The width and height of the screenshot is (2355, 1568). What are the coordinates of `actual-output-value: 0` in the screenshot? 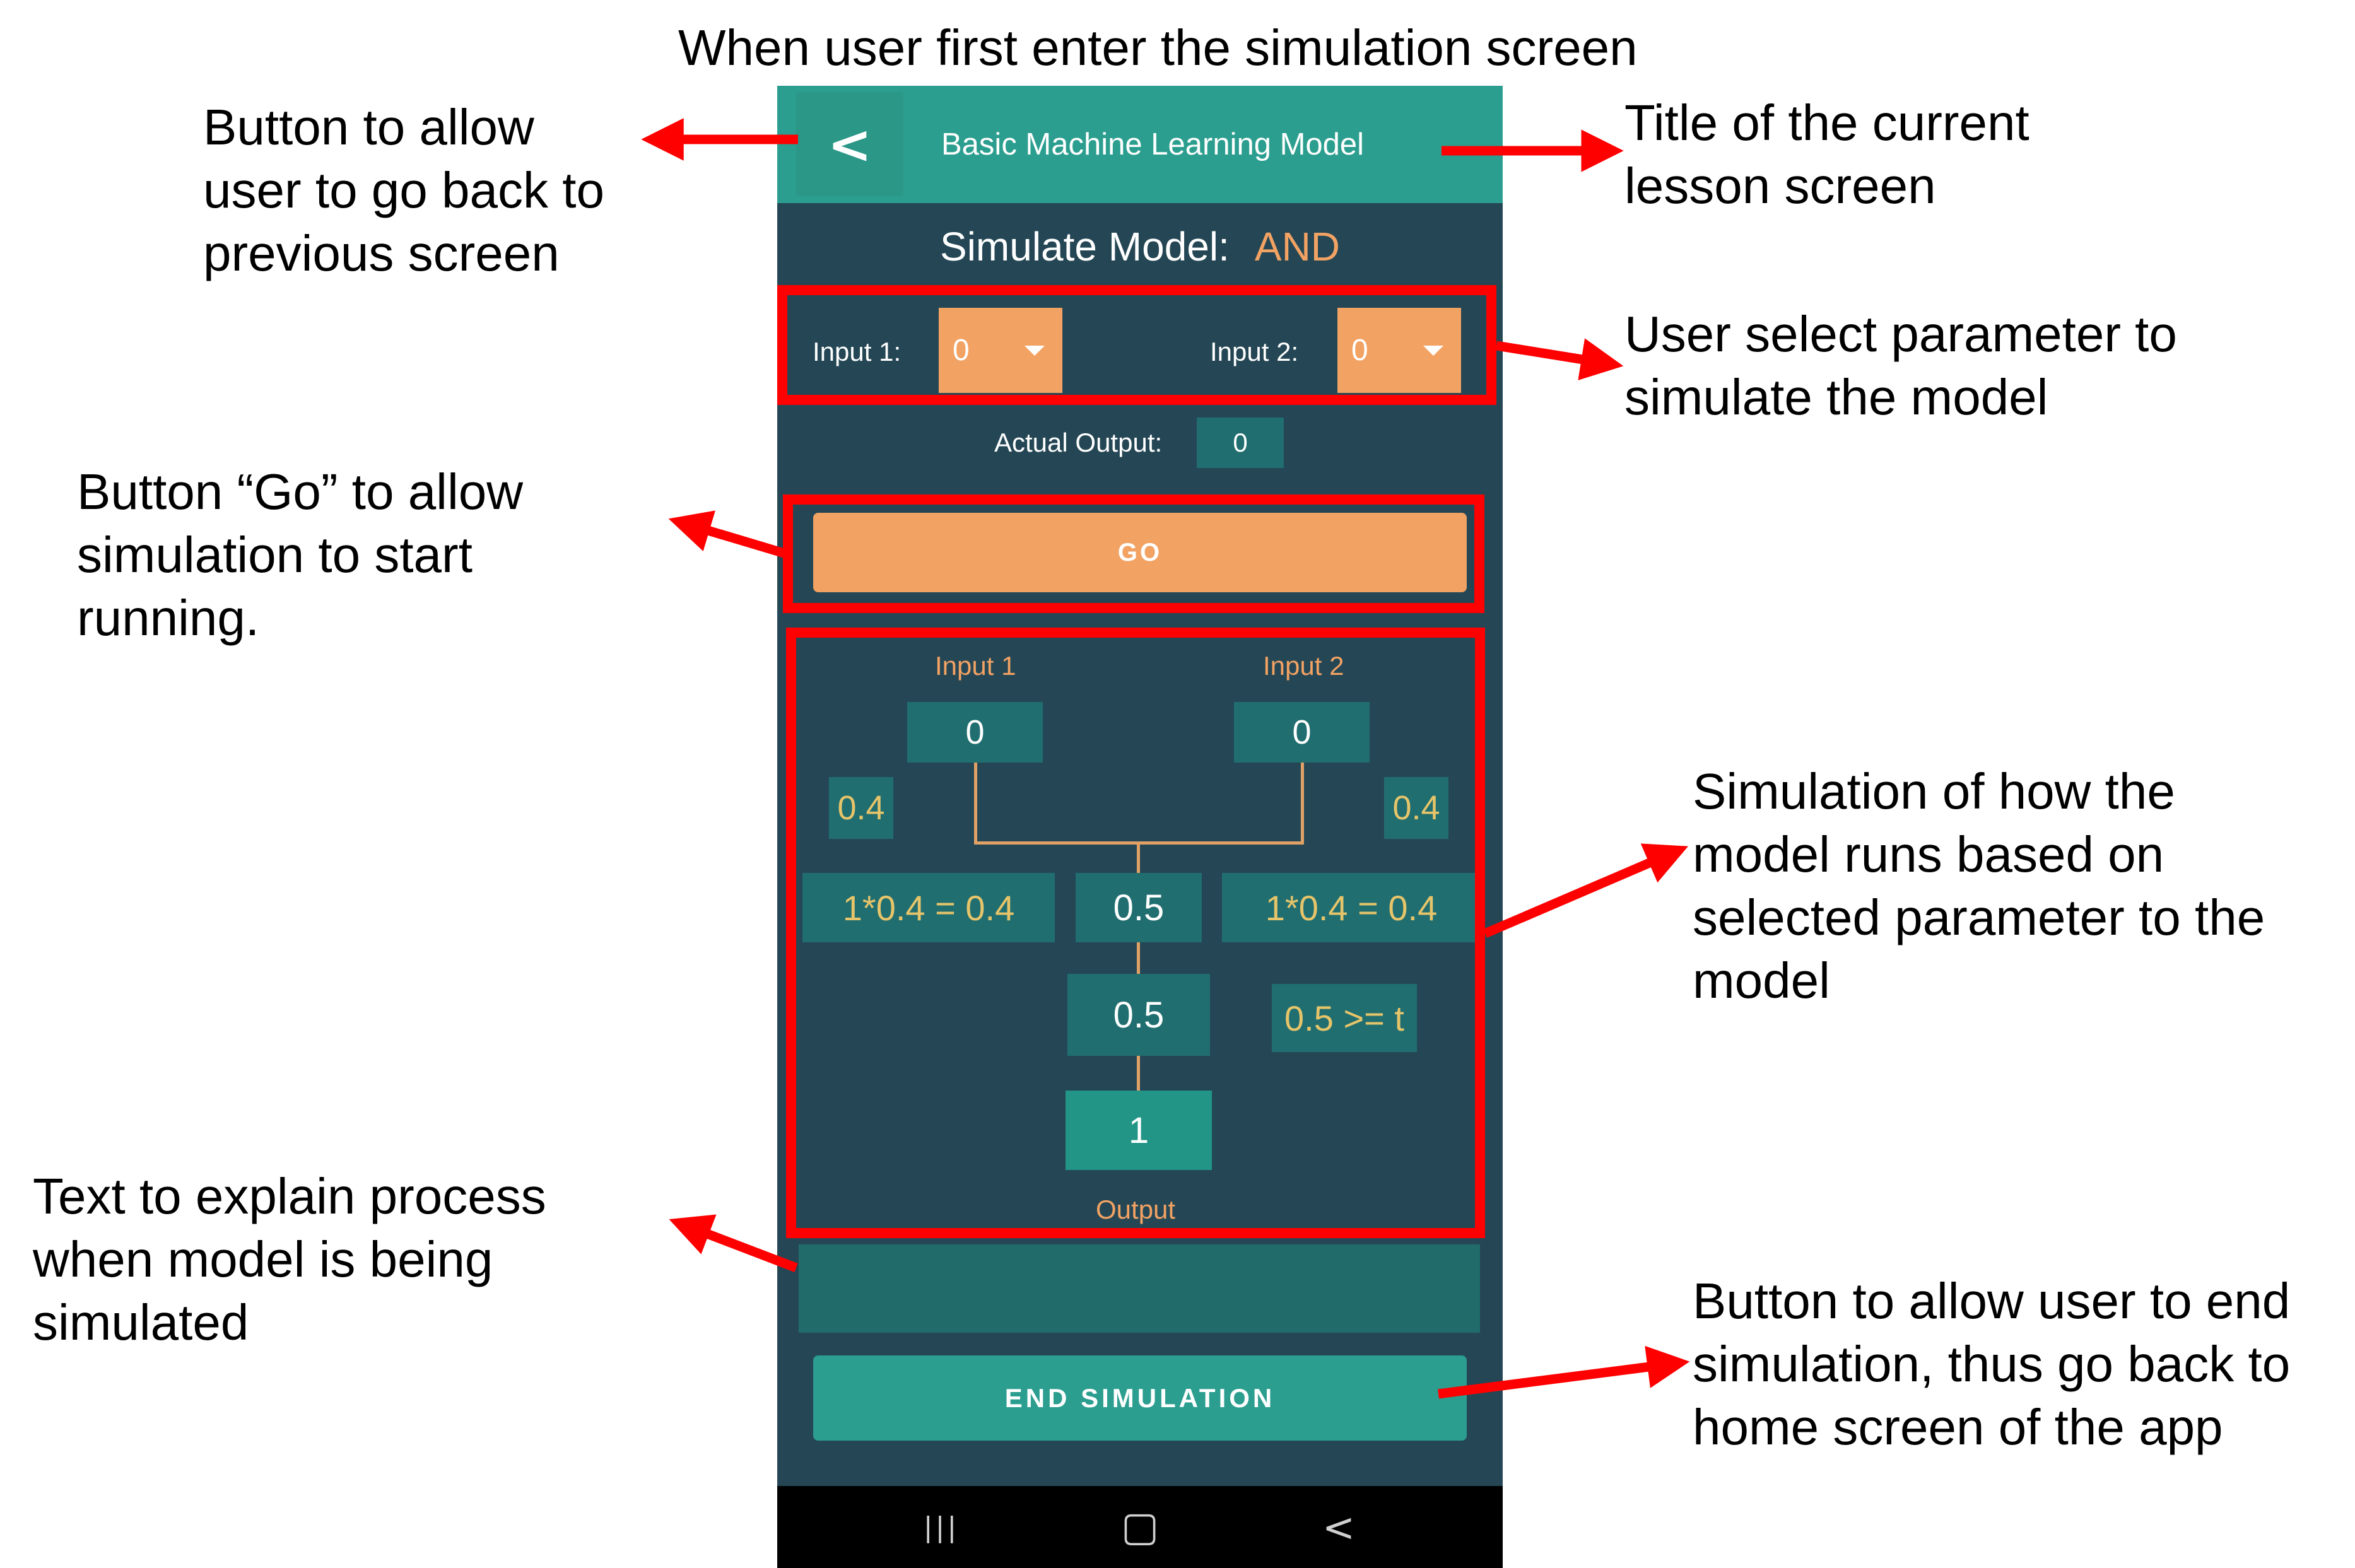 It's located at (1240, 443).